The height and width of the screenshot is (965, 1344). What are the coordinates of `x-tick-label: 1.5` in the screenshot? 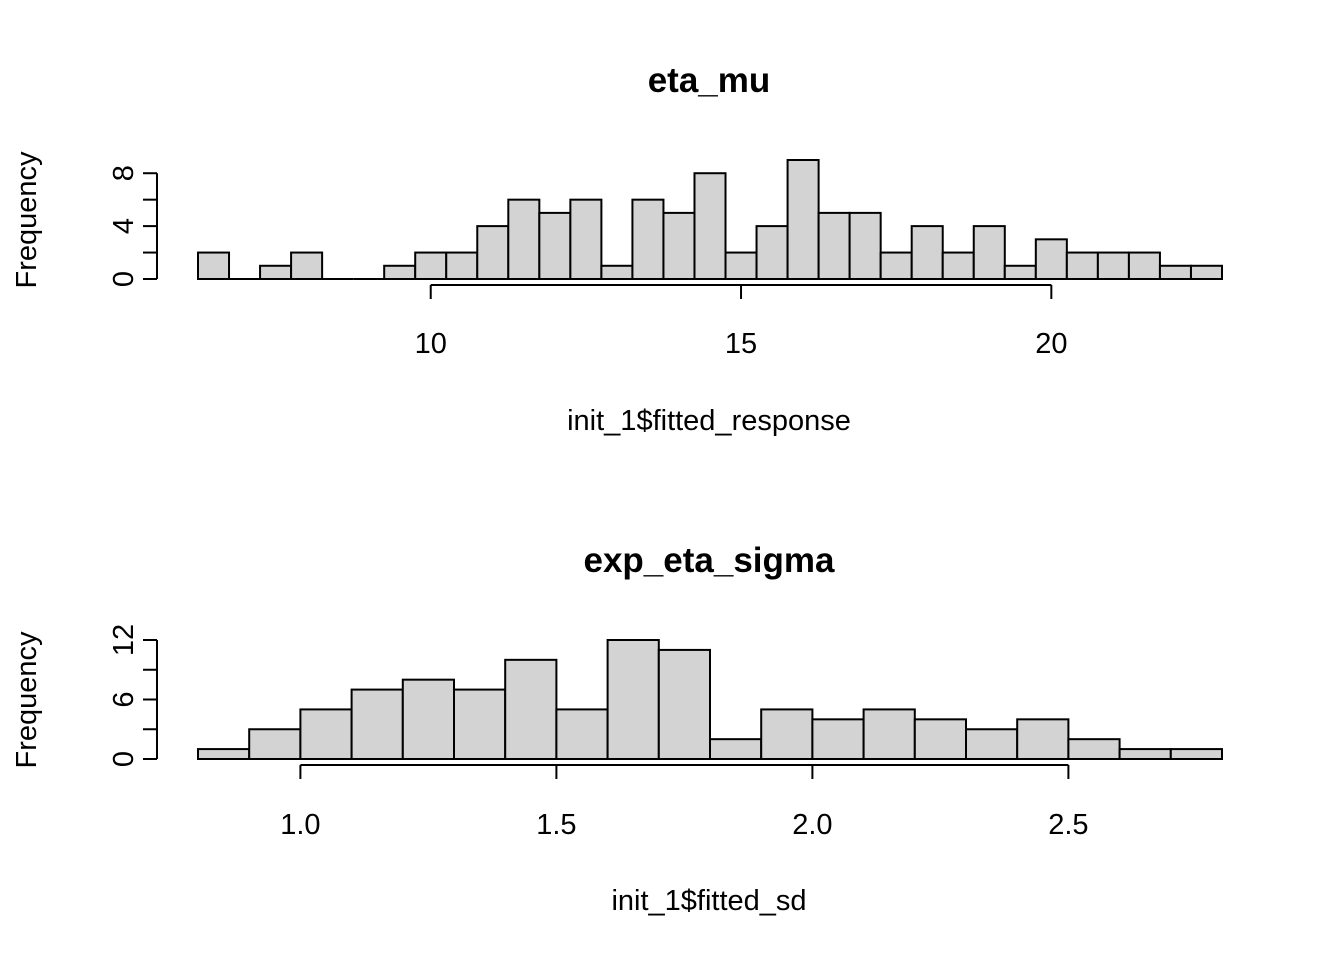 It's located at (556, 825).